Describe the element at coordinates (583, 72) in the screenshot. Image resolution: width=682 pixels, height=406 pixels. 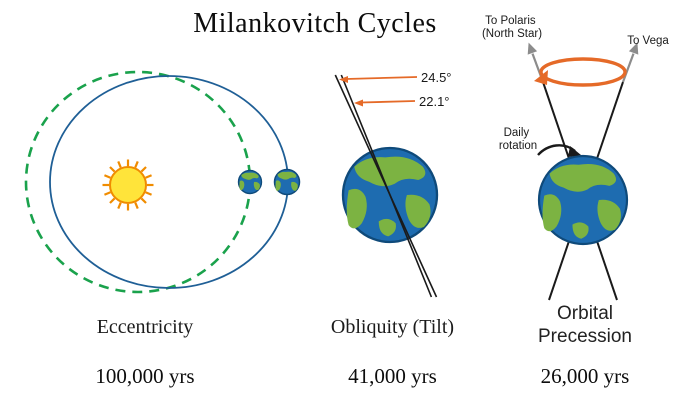
I see `precession-ellipse-arrow` at that location.